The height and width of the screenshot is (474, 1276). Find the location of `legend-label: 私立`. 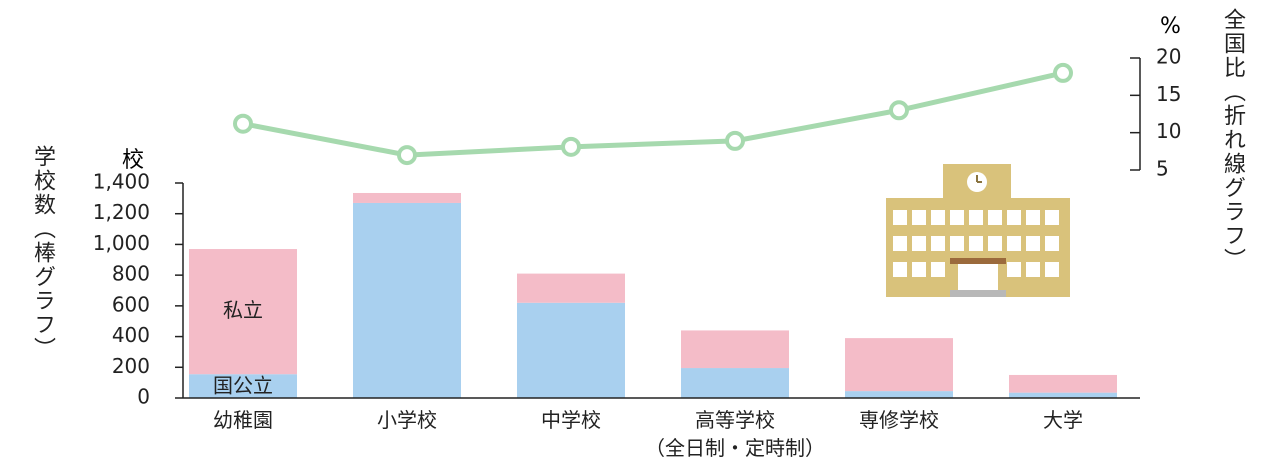

legend-label: 私立 is located at coordinates (243, 310).